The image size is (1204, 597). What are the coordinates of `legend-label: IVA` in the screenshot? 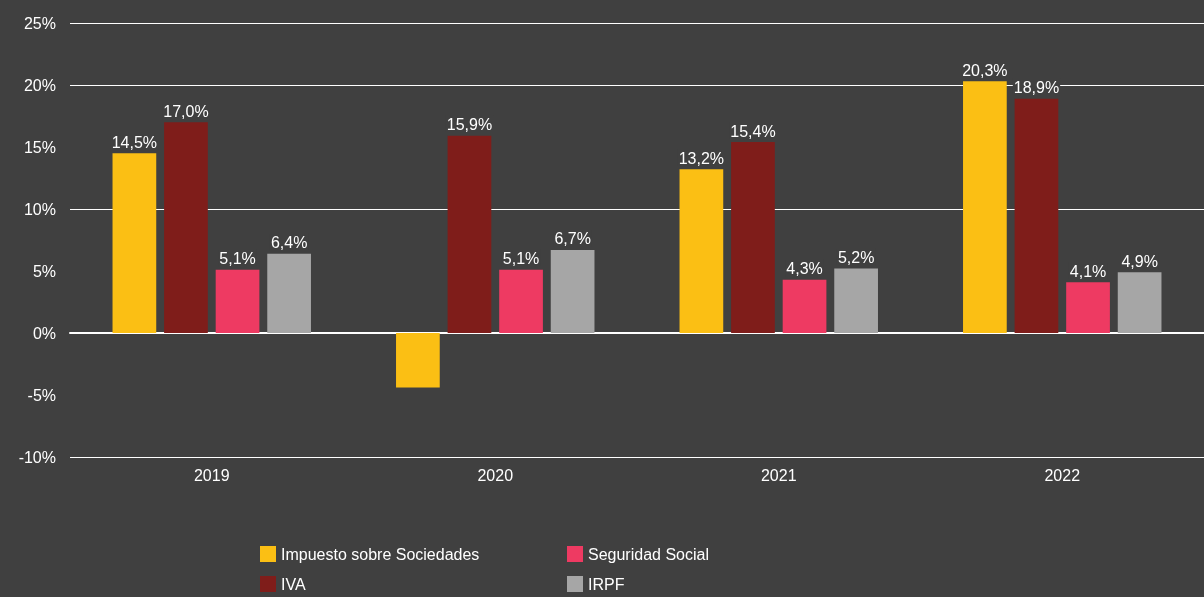 It's located at (293, 584).